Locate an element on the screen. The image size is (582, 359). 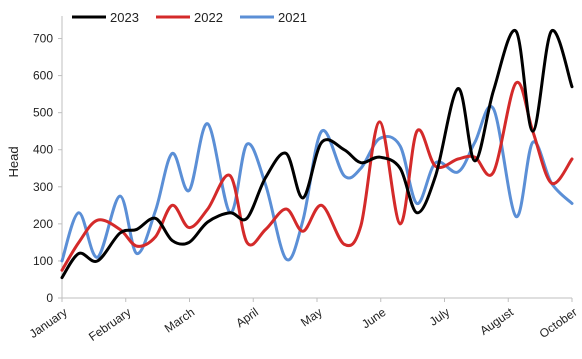
x-tick-label: February is located at coordinates (109, 324).